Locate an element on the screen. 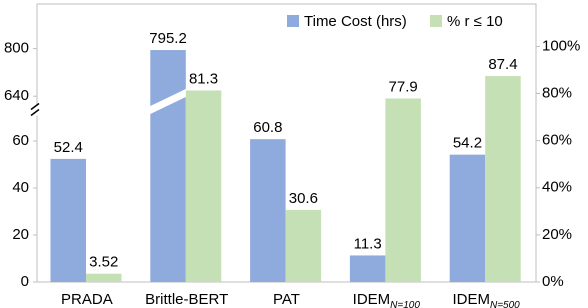  value-label: 795.2 is located at coordinates (168, 38).